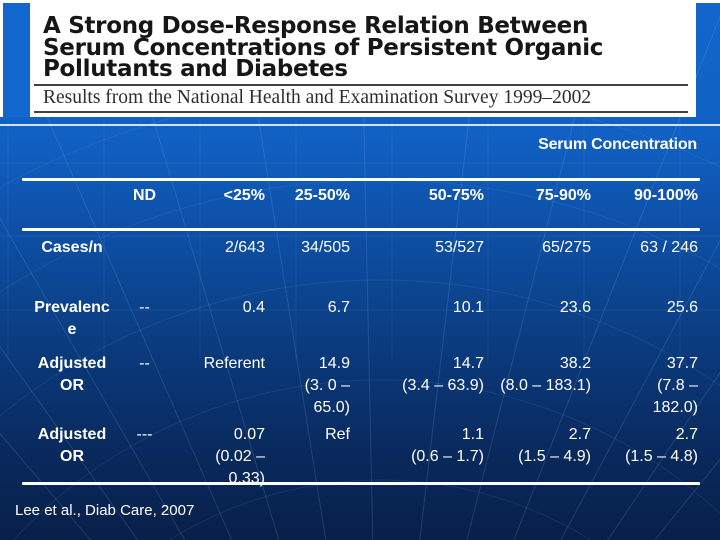 Image resolution: width=720 pixels, height=540 pixels. I want to click on data-cell: 65/275, so click(566, 247).